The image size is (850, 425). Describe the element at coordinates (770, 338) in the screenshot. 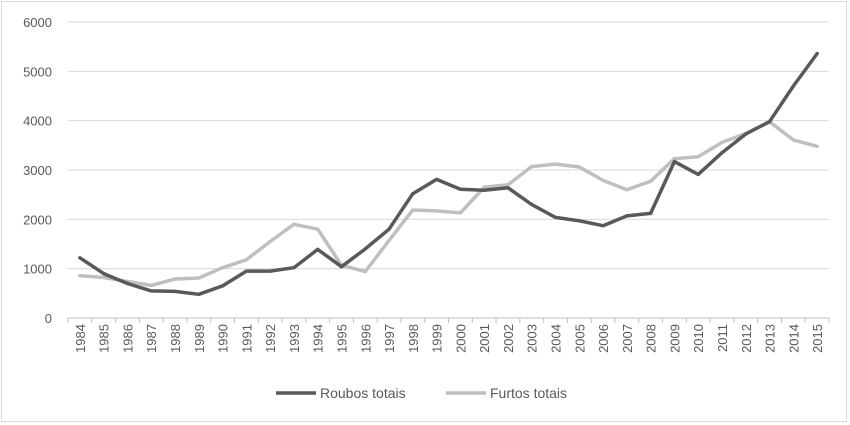

I see `x-tick-label: 2013` at that location.